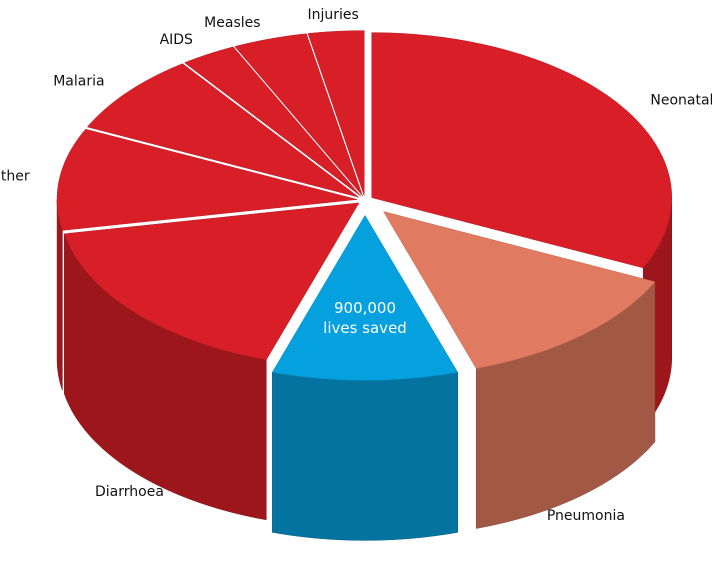 Image resolution: width=712 pixels, height=579 pixels. Describe the element at coordinates (333, 15) in the screenshot. I see `slice-label: Injuries` at that location.